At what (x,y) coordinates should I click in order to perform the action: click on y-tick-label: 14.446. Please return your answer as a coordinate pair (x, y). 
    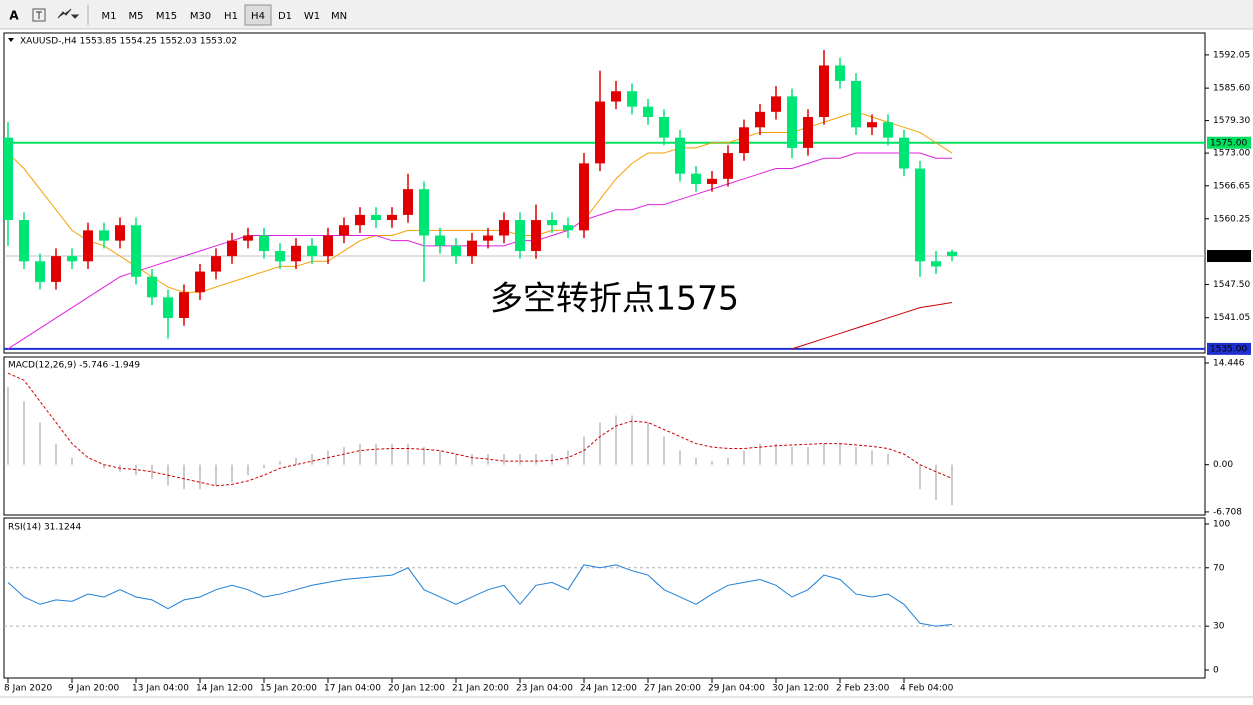
    Looking at the image, I should click on (1229, 364).